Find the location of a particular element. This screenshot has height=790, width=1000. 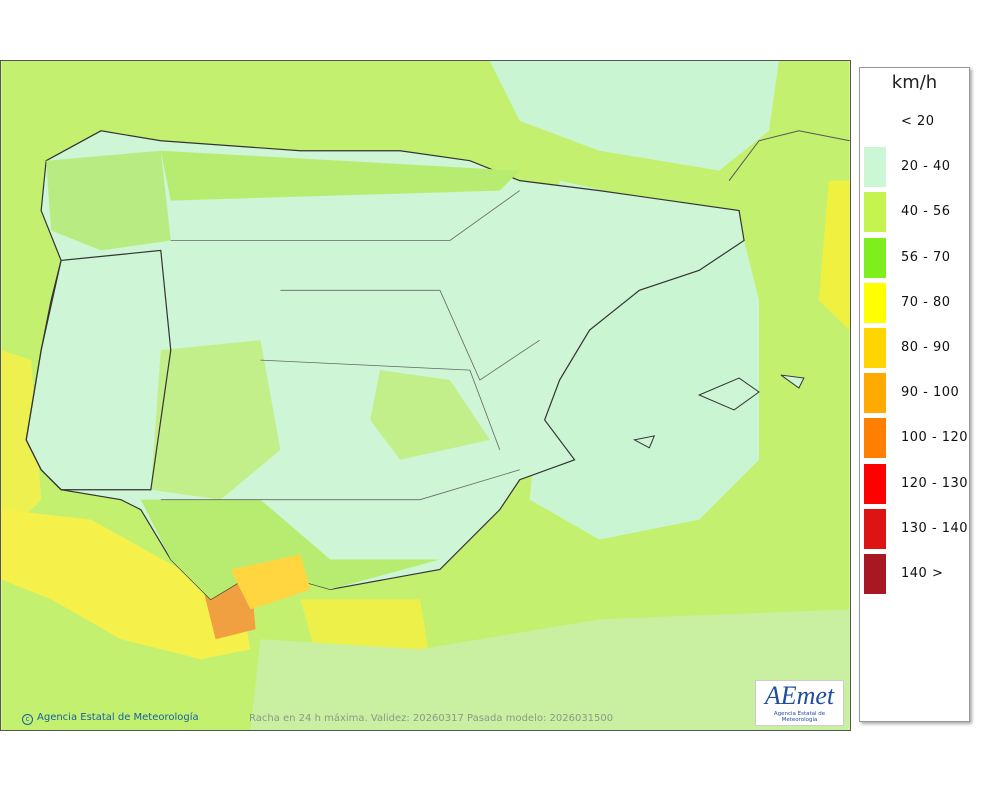

legend-item: < 20 is located at coordinates (916, 122).